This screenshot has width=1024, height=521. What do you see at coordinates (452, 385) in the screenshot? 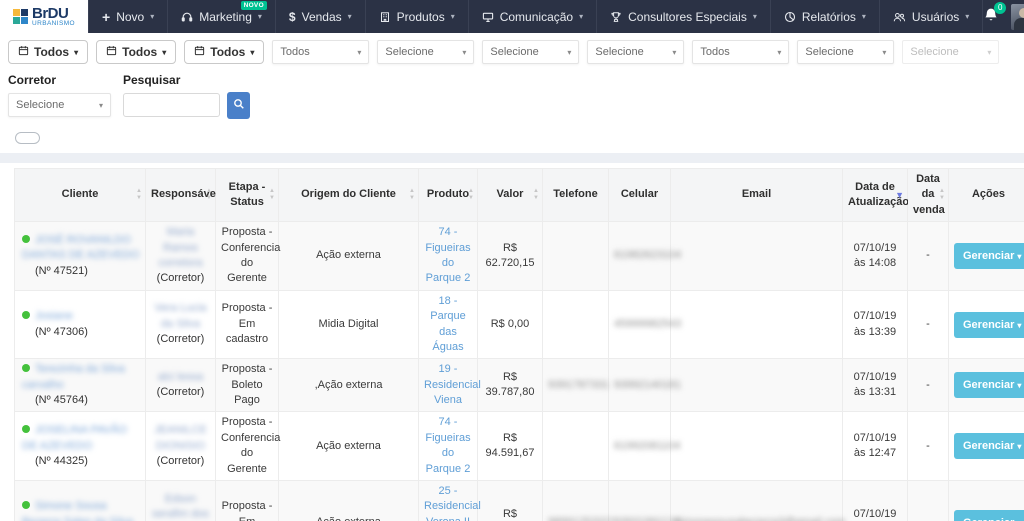
I see `produto-link: 19 - Residencial Viena` at bounding box center [452, 385].